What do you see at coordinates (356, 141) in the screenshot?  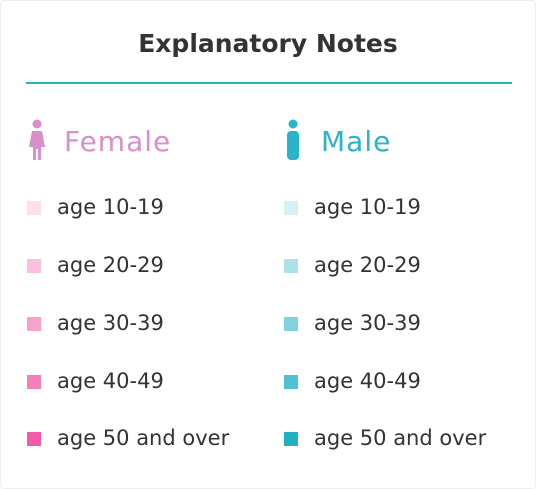 I see `group-label: Male` at bounding box center [356, 141].